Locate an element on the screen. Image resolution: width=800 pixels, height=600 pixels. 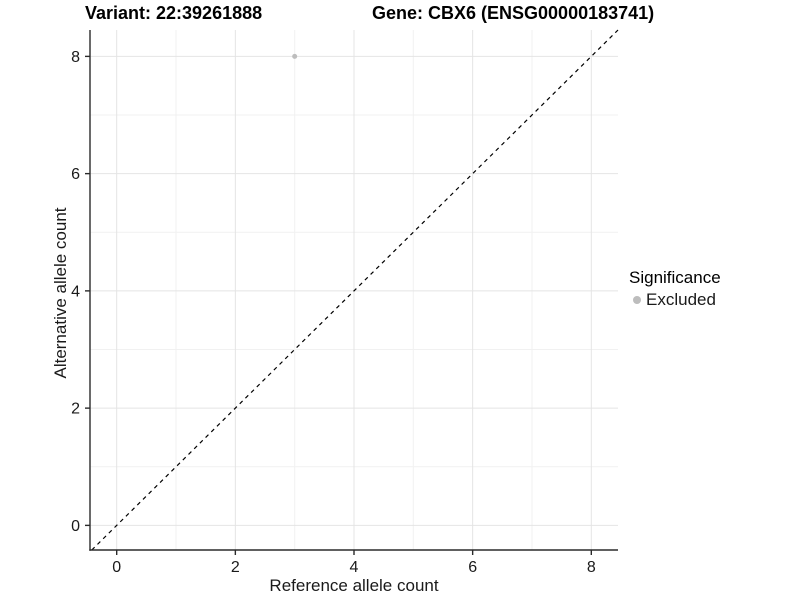
x-tick-label: 4 is located at coordinates (354, 567).